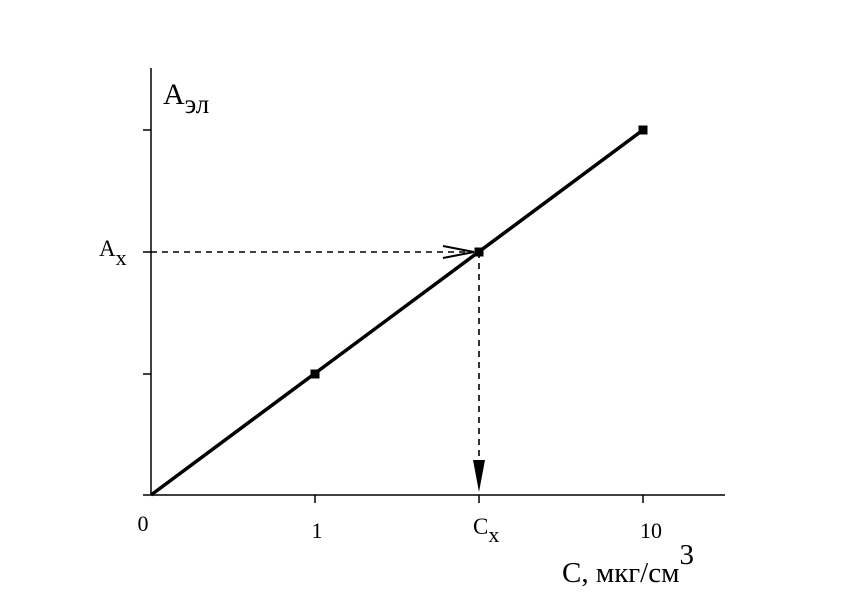 The image size is (842, 594). What do you see at coordinates (143, 523) in the screenshot?
I see `x-tick-label: 0` at bounding box center [143, 523].